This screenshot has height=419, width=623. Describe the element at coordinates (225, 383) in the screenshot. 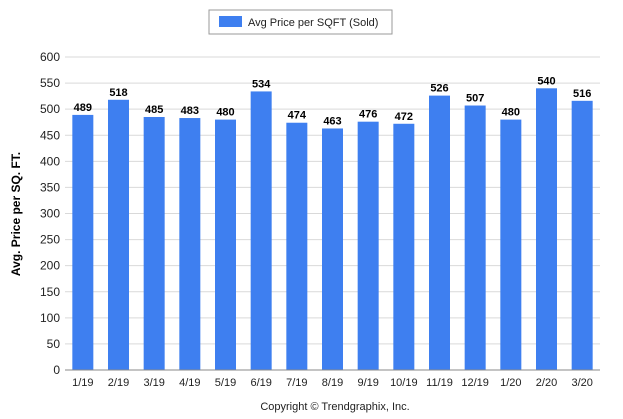

I see `x-tick-label: 5/19` at that location.